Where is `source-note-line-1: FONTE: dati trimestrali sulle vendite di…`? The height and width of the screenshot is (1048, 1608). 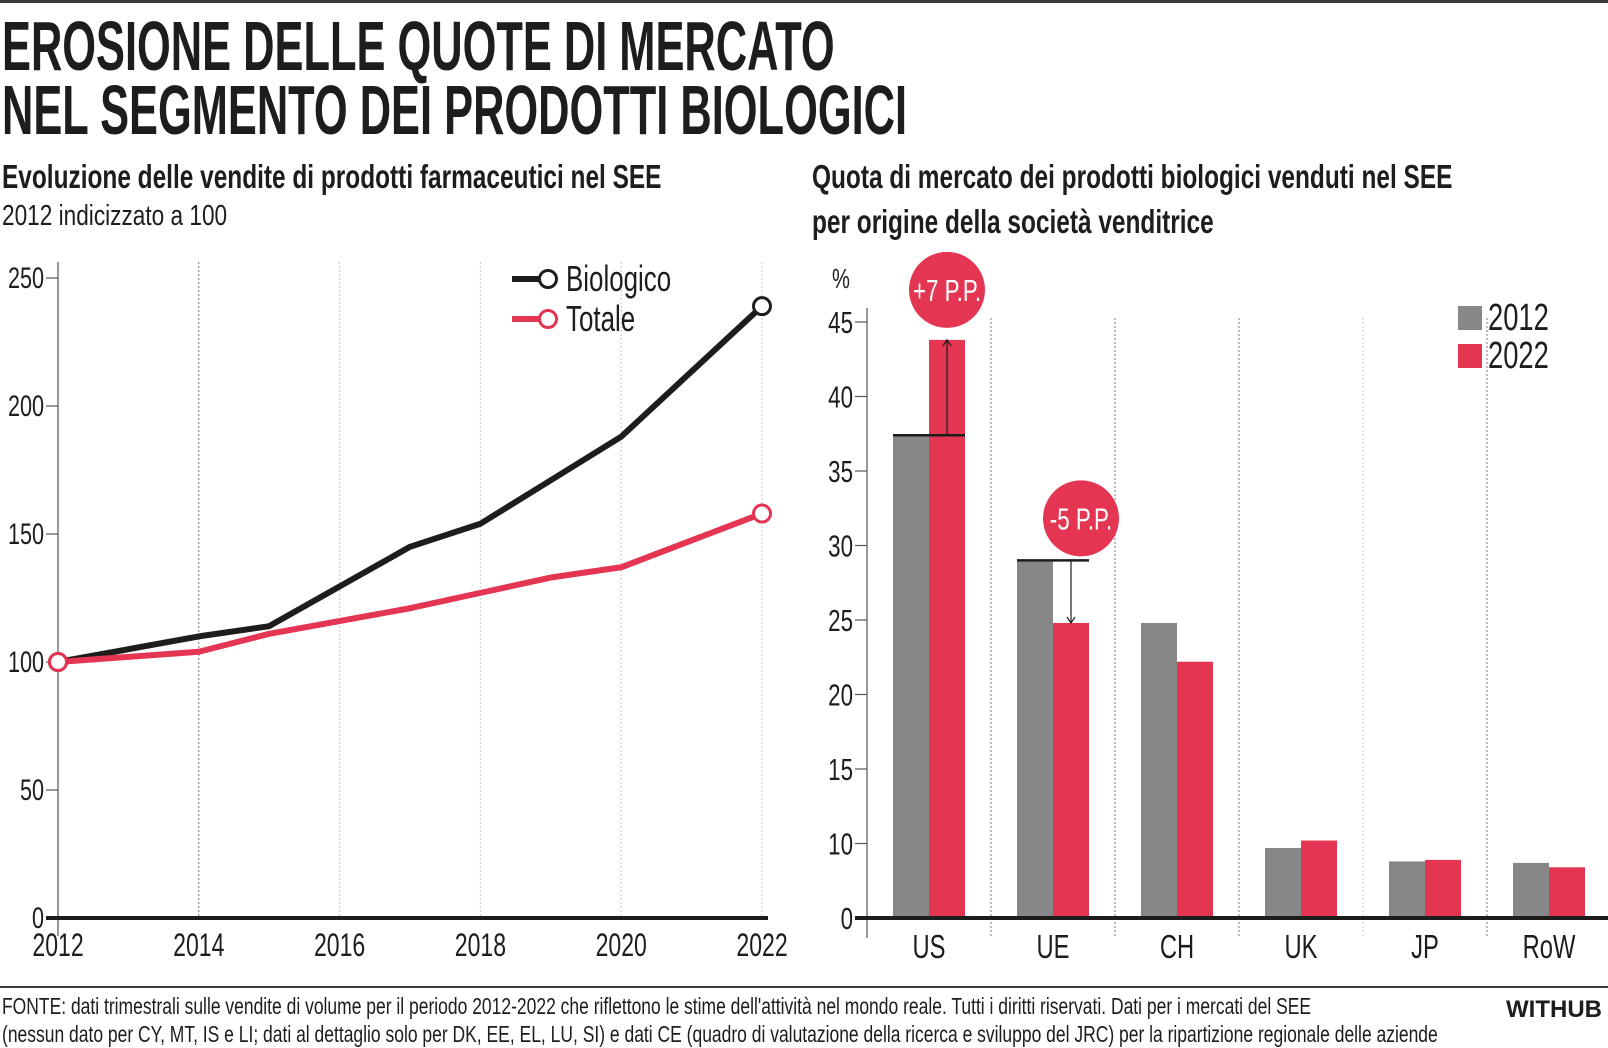 source-note-line-1: FONTE: dati trimestrali sulle vendite di… is located at coordinates (657, 1006).